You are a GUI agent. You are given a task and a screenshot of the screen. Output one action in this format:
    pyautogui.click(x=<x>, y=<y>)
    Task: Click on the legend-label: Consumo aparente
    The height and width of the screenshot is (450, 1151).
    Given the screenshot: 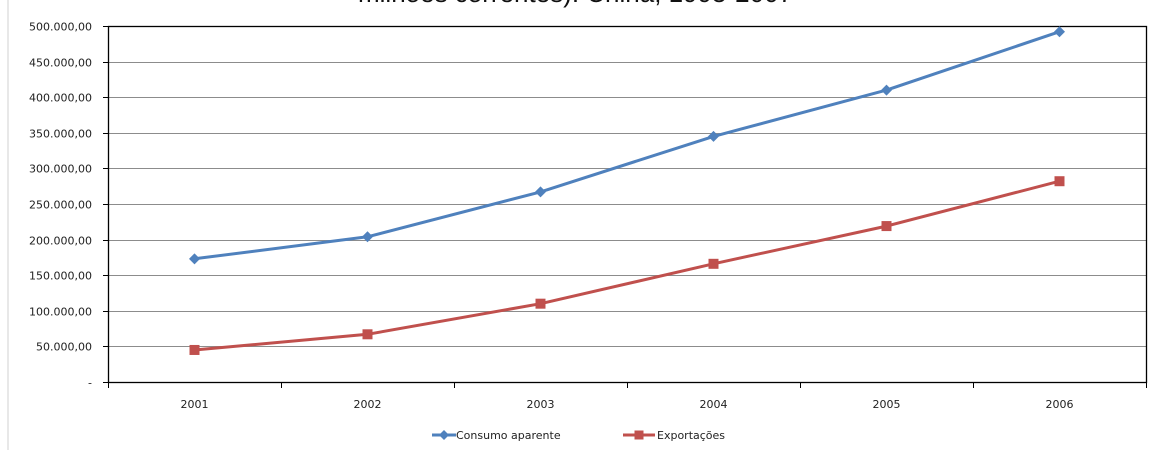 What is the action you would take?
    pyautogui.click(x=508, y=435)
    